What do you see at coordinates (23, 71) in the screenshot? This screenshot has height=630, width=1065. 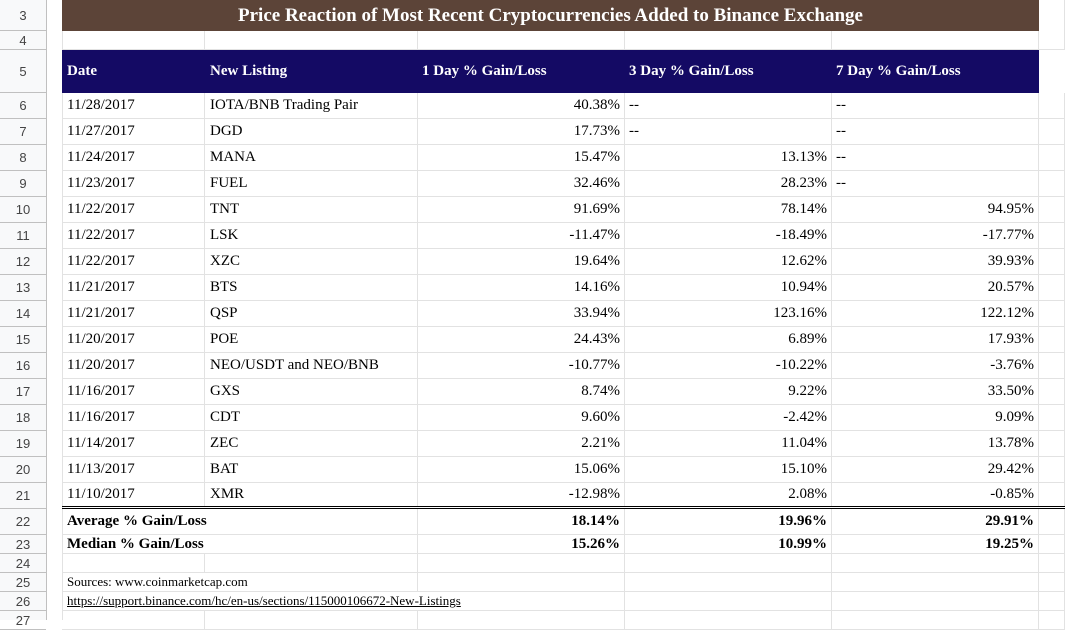 I see `row-header: 5` at bounding box center [23, 71].